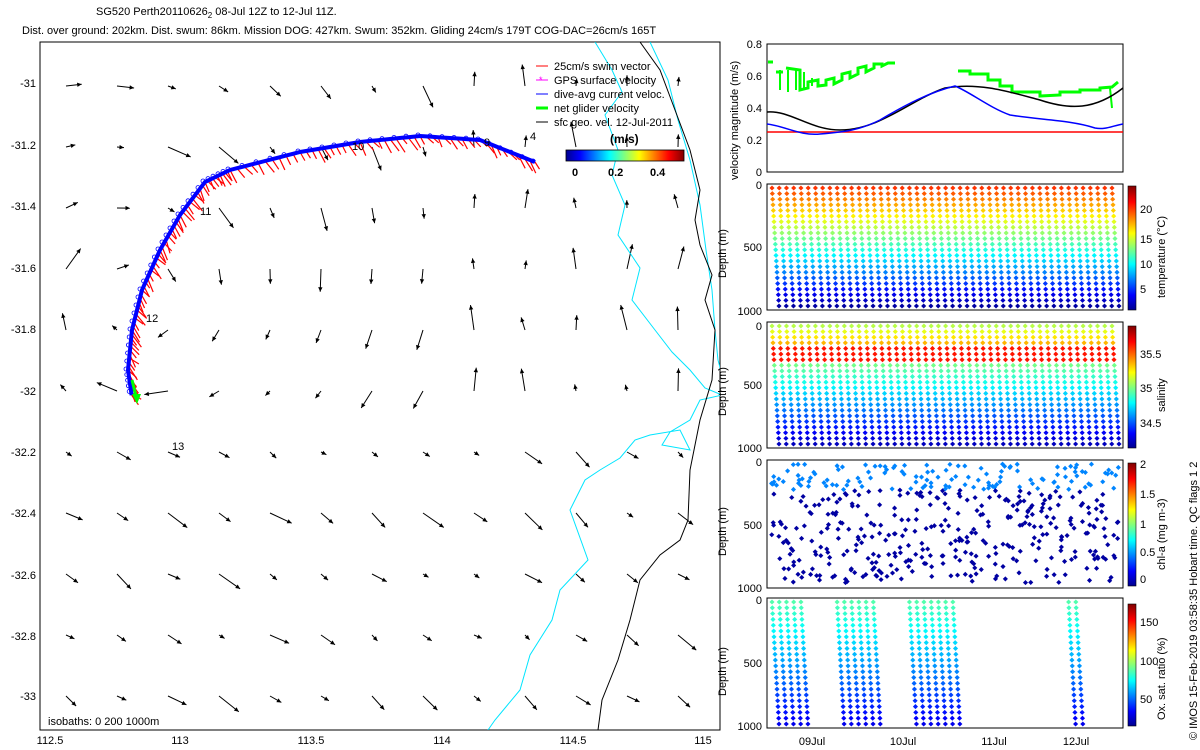 The width and height of the screenshot is (1200, 750). I want to click on cbar-tick: 20, so click(1146, 210).